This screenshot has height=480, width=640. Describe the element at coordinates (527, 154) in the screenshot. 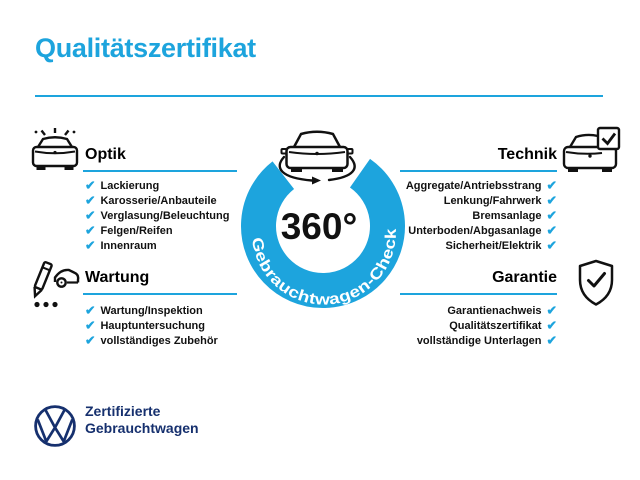

I see `section-title-technik: Technik` at that location.